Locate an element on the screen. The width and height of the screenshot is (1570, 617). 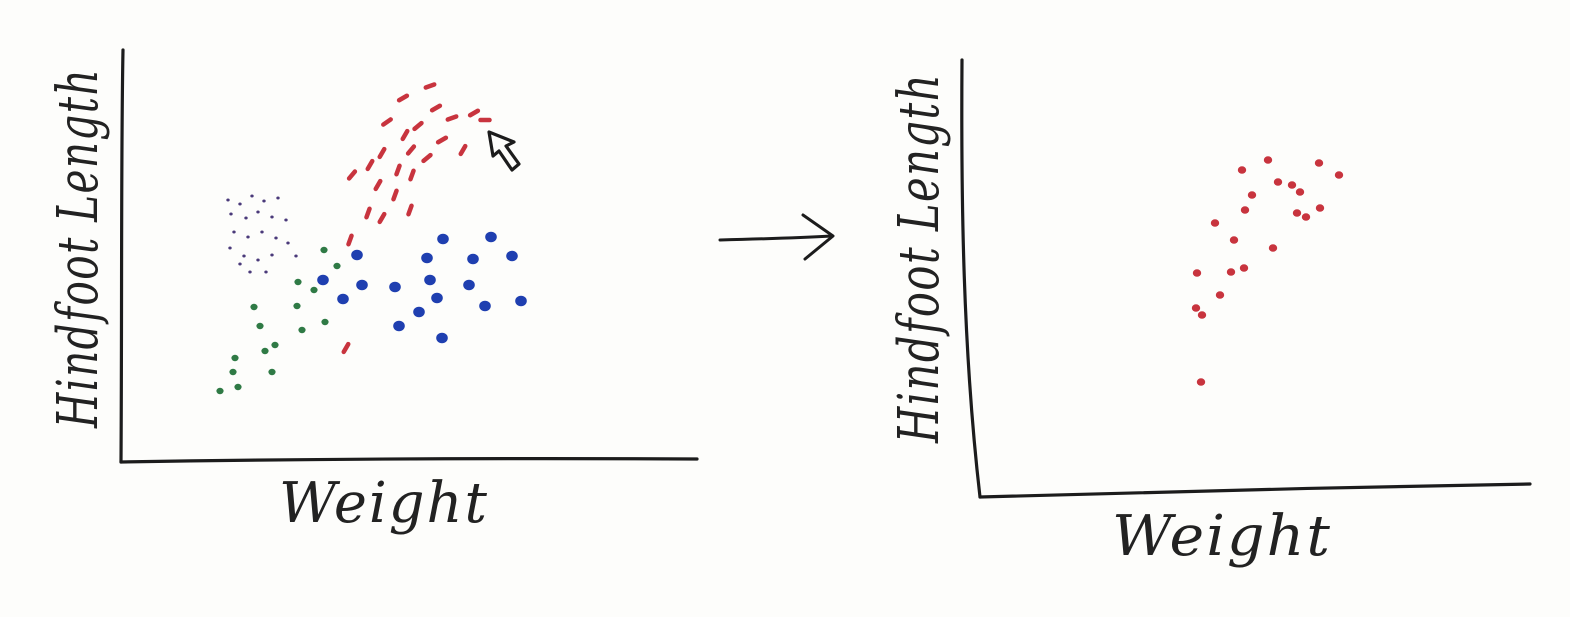
right-arrow-icon is located at coordinates (776, 237).